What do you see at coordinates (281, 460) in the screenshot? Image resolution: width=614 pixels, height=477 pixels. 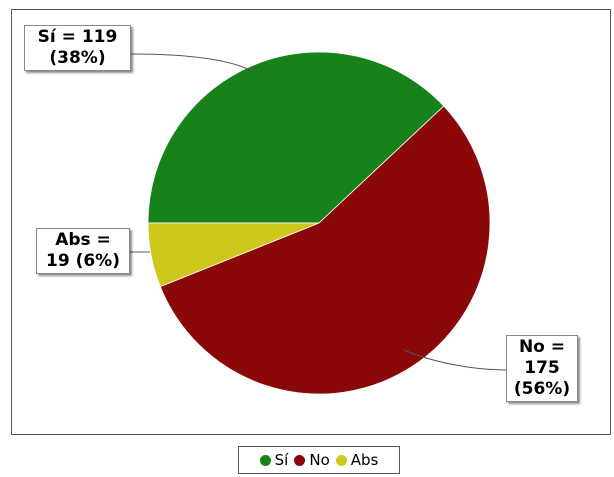 I see `legend-label-si: Sí` at bounding box center [281, 460].